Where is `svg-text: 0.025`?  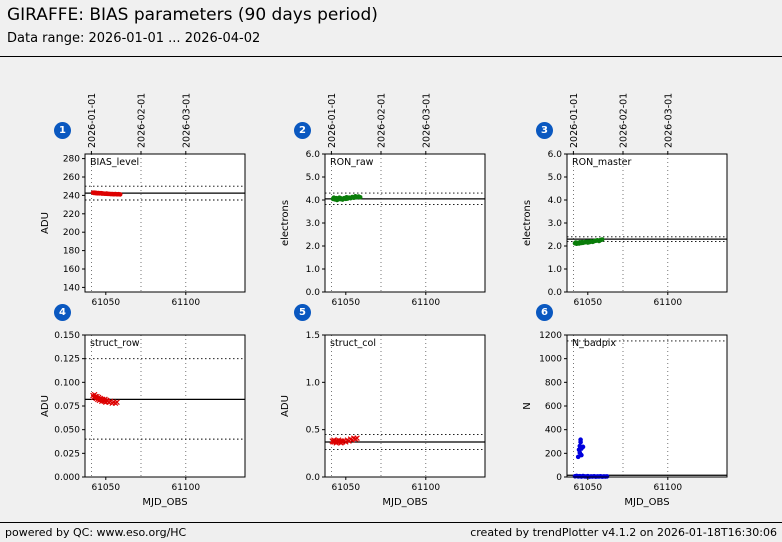
svg-text: 0.025 is located at coordinates (67, 454).